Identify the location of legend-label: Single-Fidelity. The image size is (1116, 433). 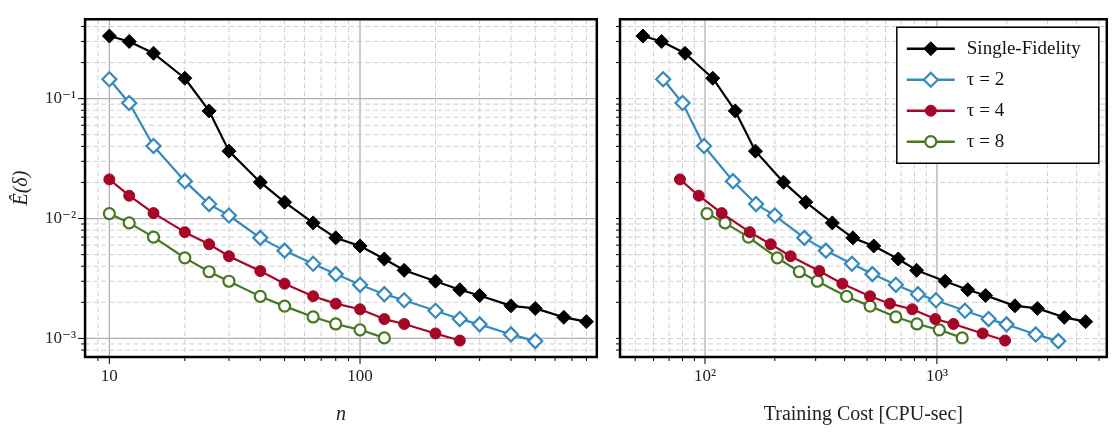
(1024, 47).